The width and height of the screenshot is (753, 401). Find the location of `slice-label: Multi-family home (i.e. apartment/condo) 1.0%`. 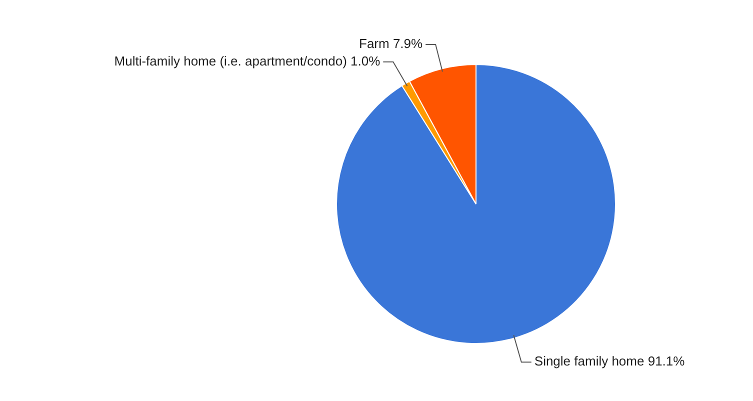

slice-label: Multi-family home (i.e. apartment/condo) 1.0% is located at coordinates (247, 60).